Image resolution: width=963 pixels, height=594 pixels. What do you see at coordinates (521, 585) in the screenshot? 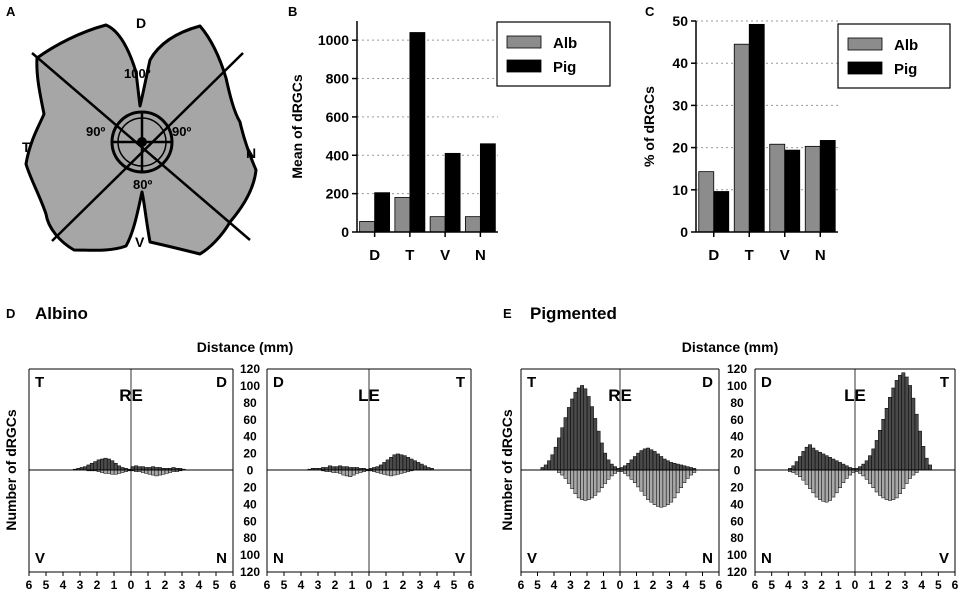
I see `x-tick-label: 6` at bounding box center [521, 585].